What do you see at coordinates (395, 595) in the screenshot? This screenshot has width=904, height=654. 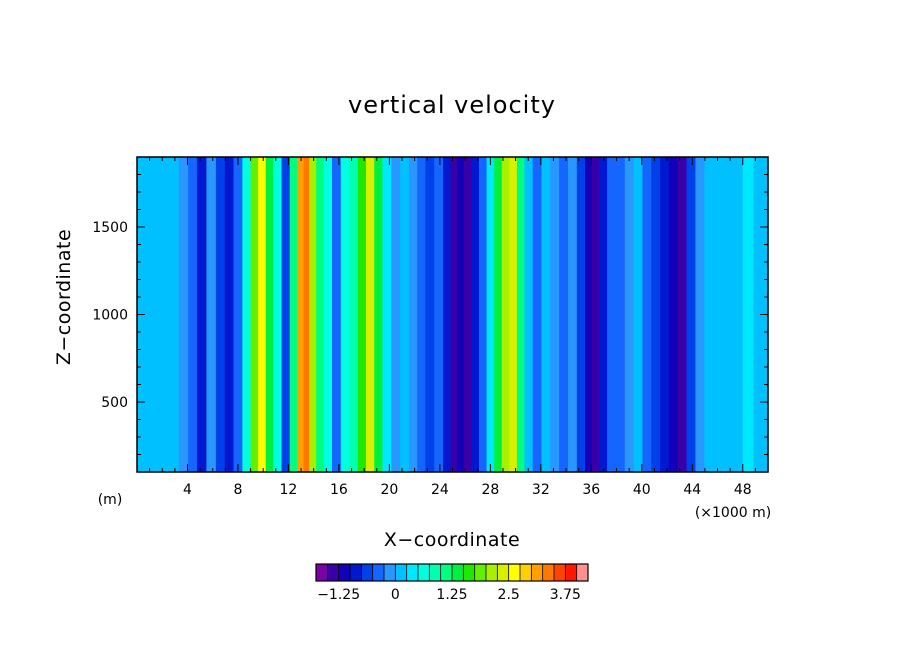 I see `colorbar-tick-label: 0` at bounding box center [395, 595].